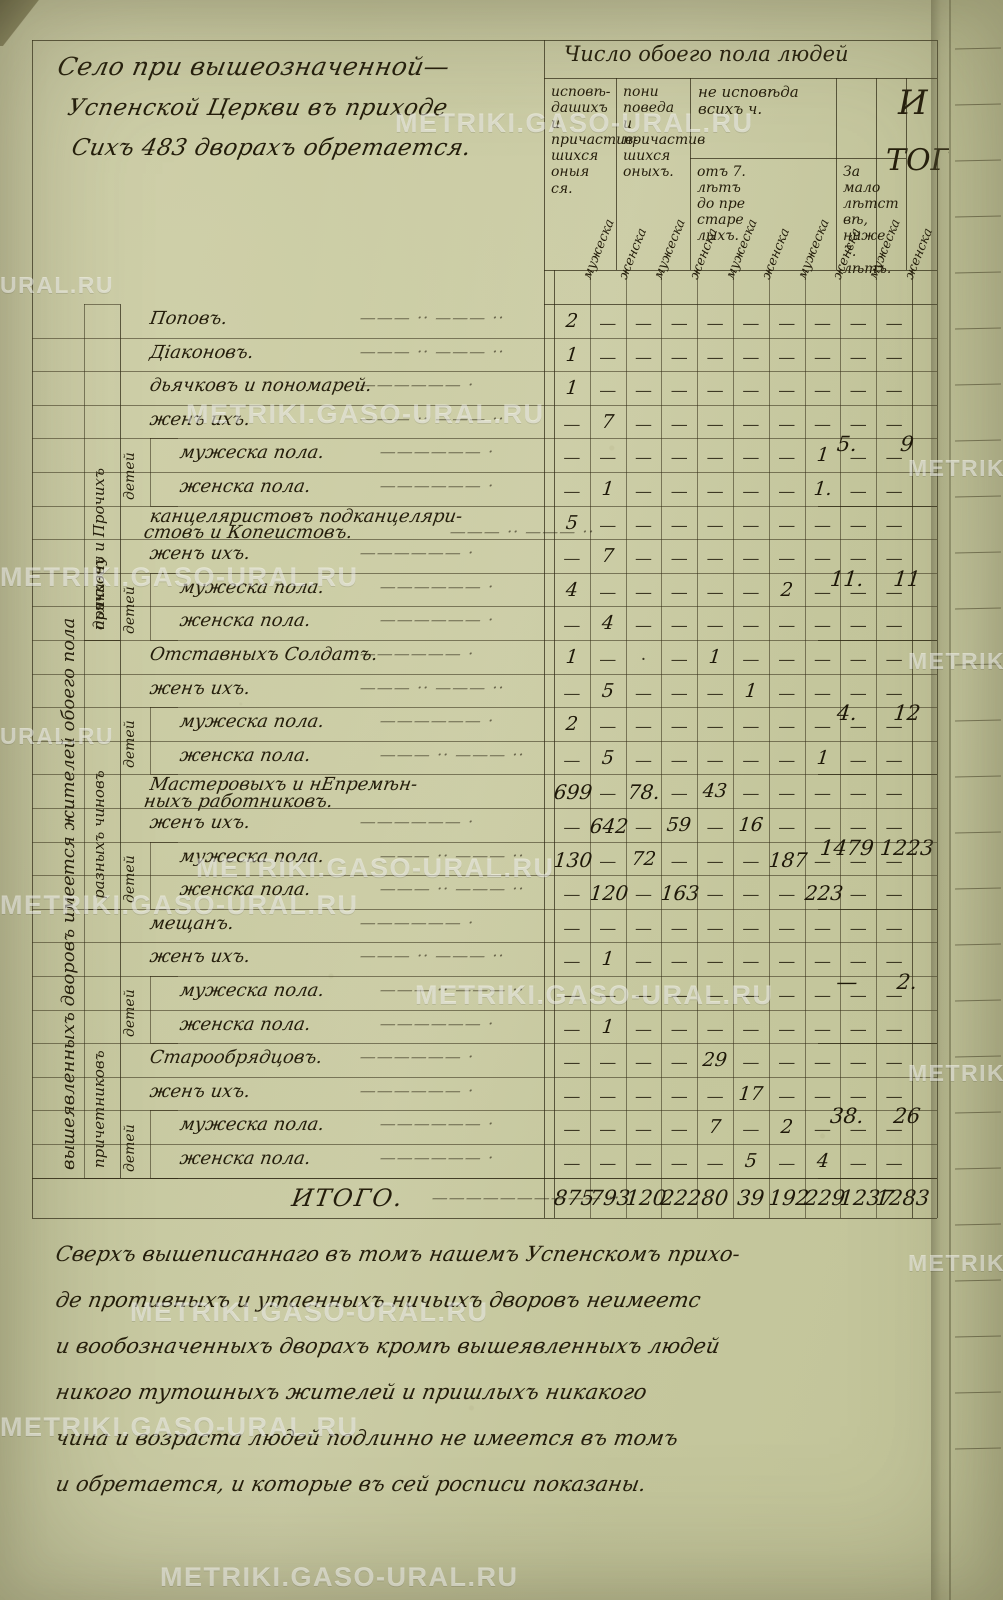 The image size is (1003, 1600). Describe the element at coordinates (99, 593) in the screenshot. I see `side-label-inner-3: дьячковъ` at that location.